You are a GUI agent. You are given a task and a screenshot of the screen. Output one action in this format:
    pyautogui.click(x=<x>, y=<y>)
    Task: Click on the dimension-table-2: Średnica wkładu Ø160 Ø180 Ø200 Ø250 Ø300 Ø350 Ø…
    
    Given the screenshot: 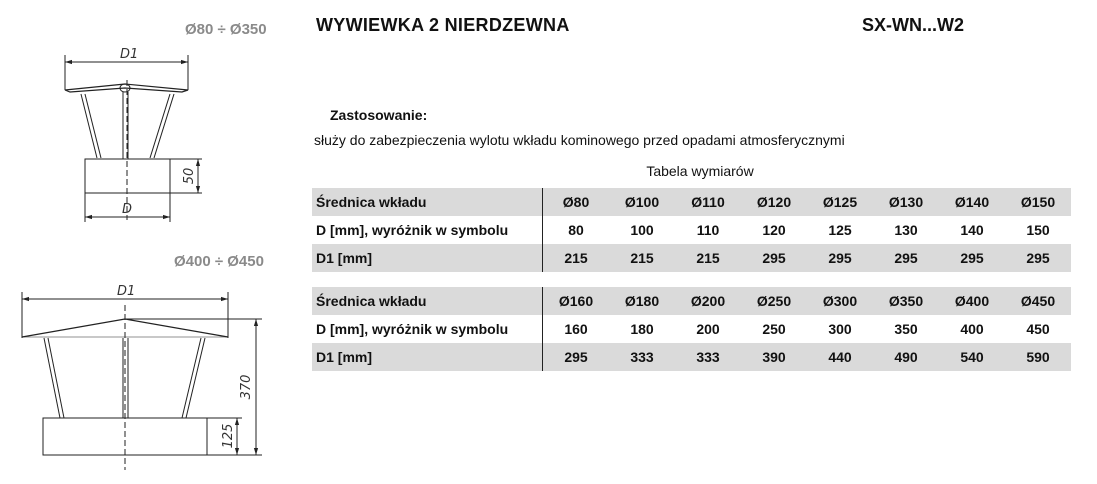 What is the action you would take?
    pyautogui.click(x=691, y=329)
    